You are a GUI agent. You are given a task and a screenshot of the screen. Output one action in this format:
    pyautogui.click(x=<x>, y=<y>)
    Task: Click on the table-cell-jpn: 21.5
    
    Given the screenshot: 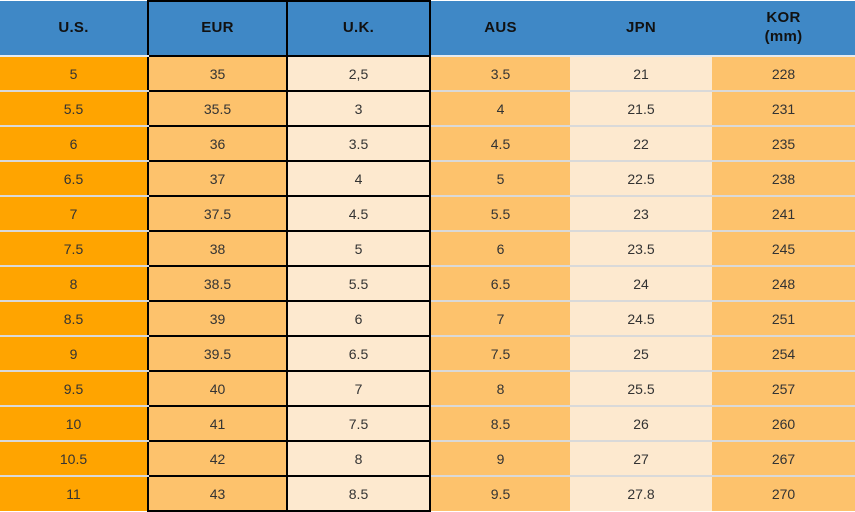 What is the action you would take?
    pyautogui.click(x=641, y=109)
    